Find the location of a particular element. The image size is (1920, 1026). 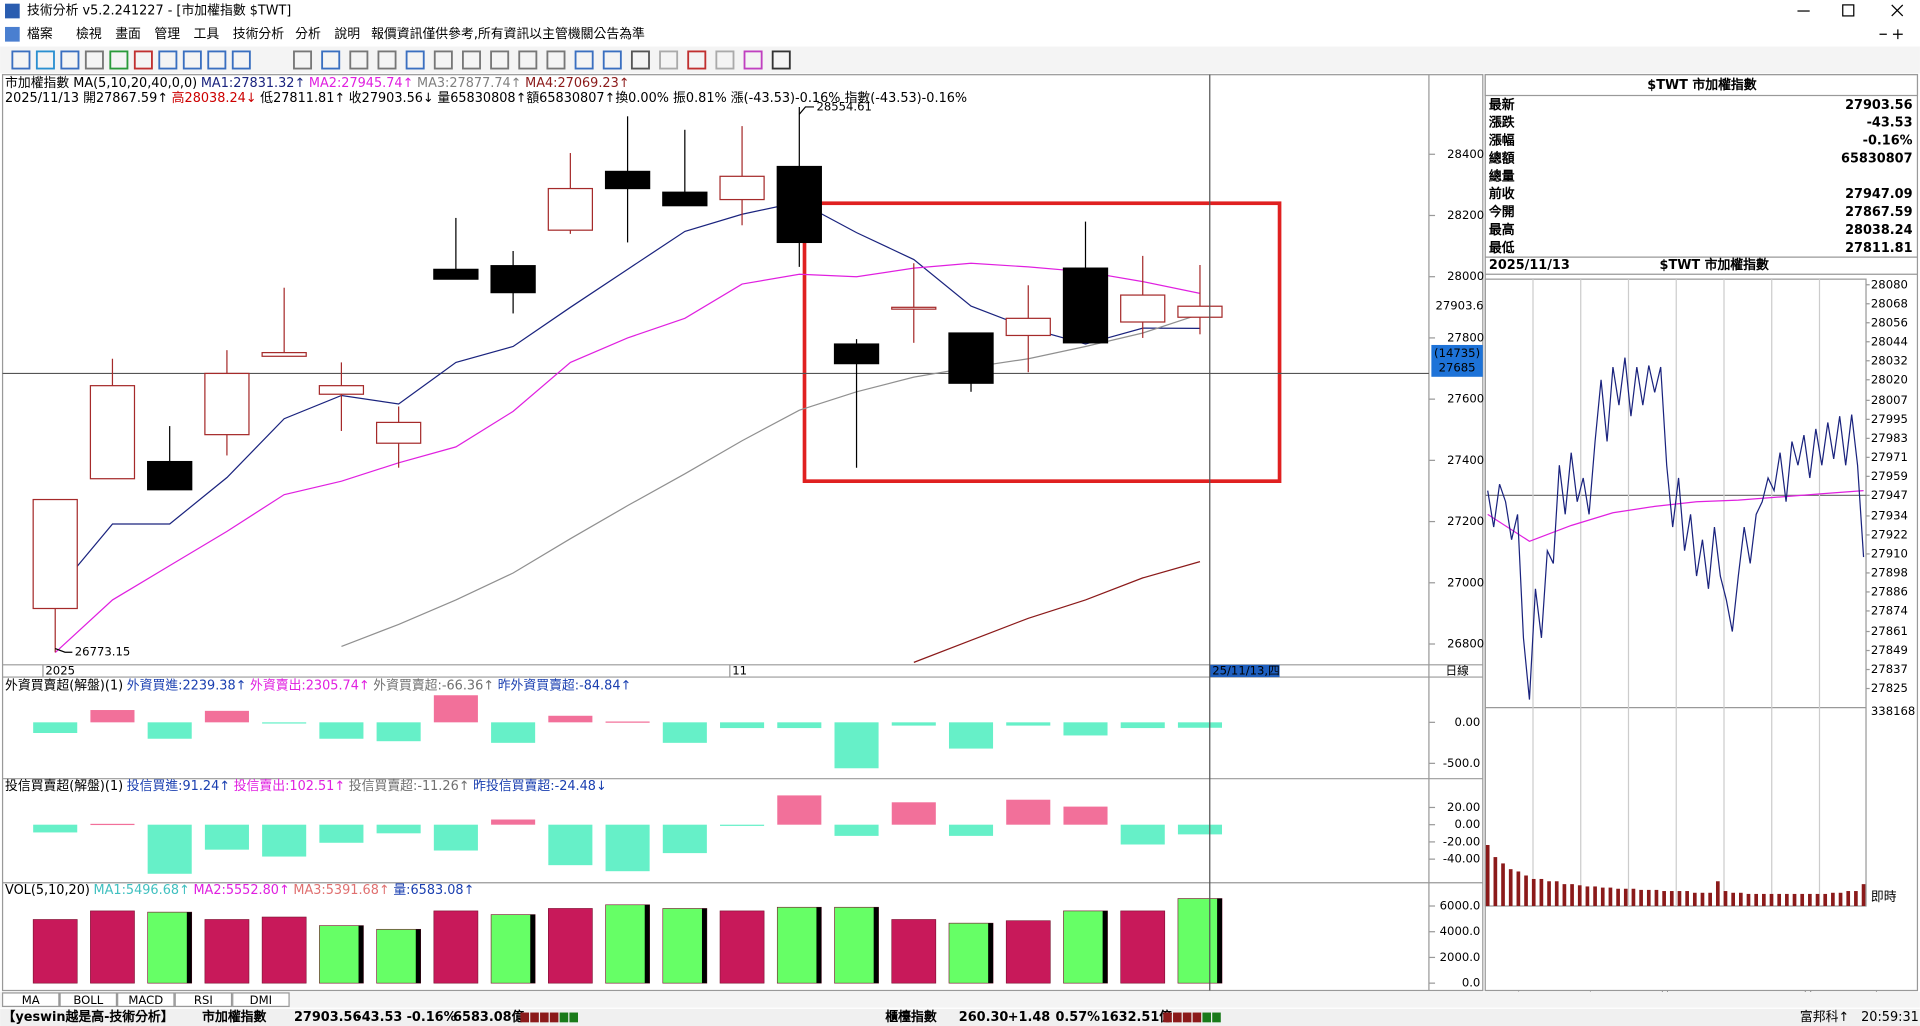

status-text: 260.30 is located at coordinates (984, 1017).